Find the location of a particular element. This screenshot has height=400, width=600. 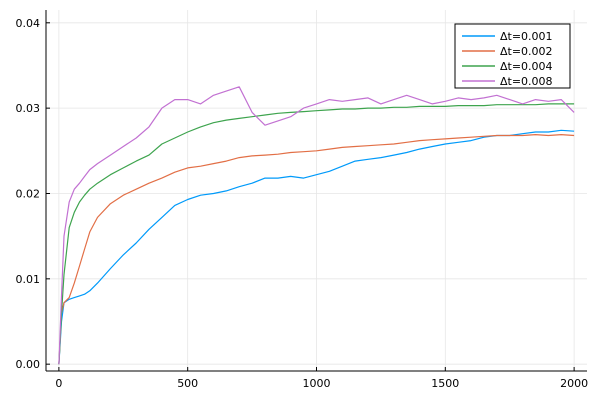

legend-label-1: Δt=0.001 is located at coordinates (526, 36).